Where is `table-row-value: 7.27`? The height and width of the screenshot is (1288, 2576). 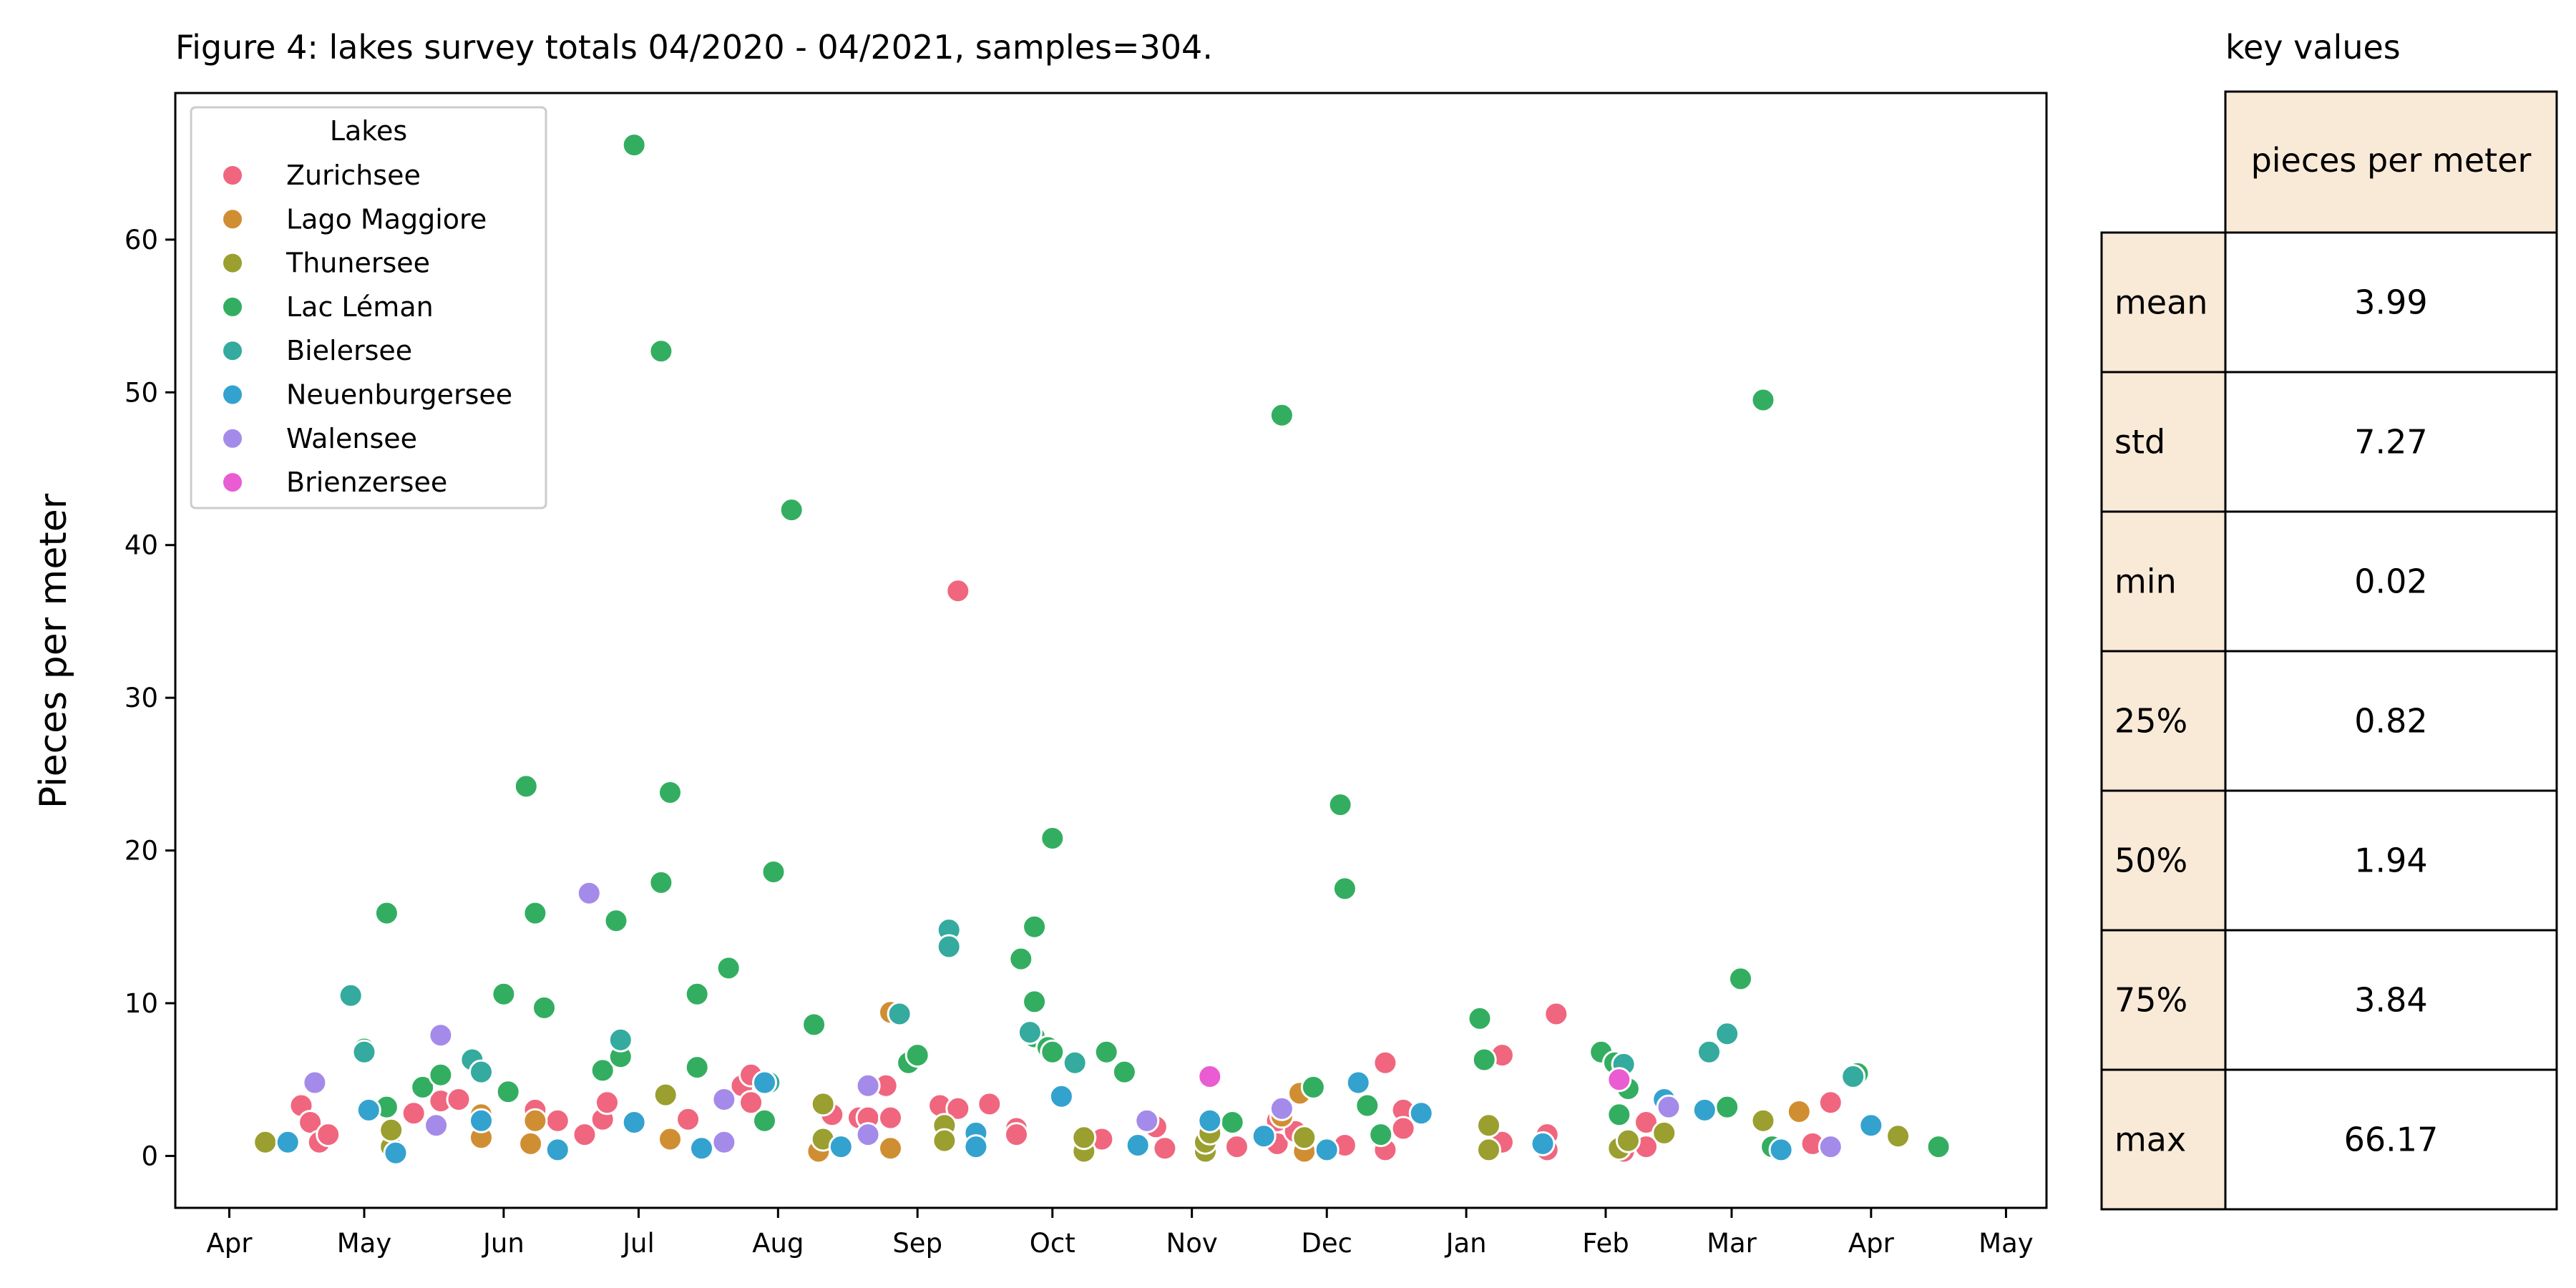 table-row-value: 7.27 is located at coordinates (2390, 442).